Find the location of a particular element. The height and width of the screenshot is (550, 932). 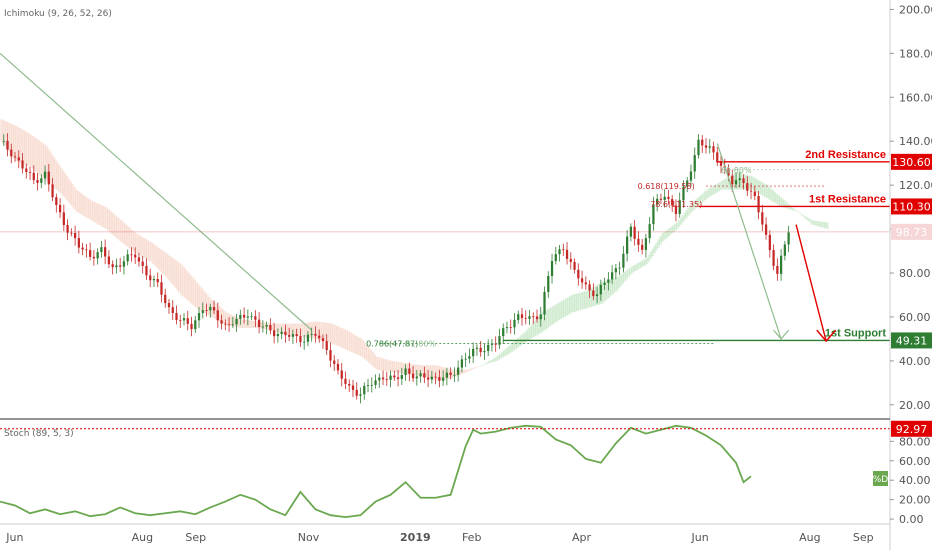

level-badge-2: 49.31 is located at coordinates (912, 340).